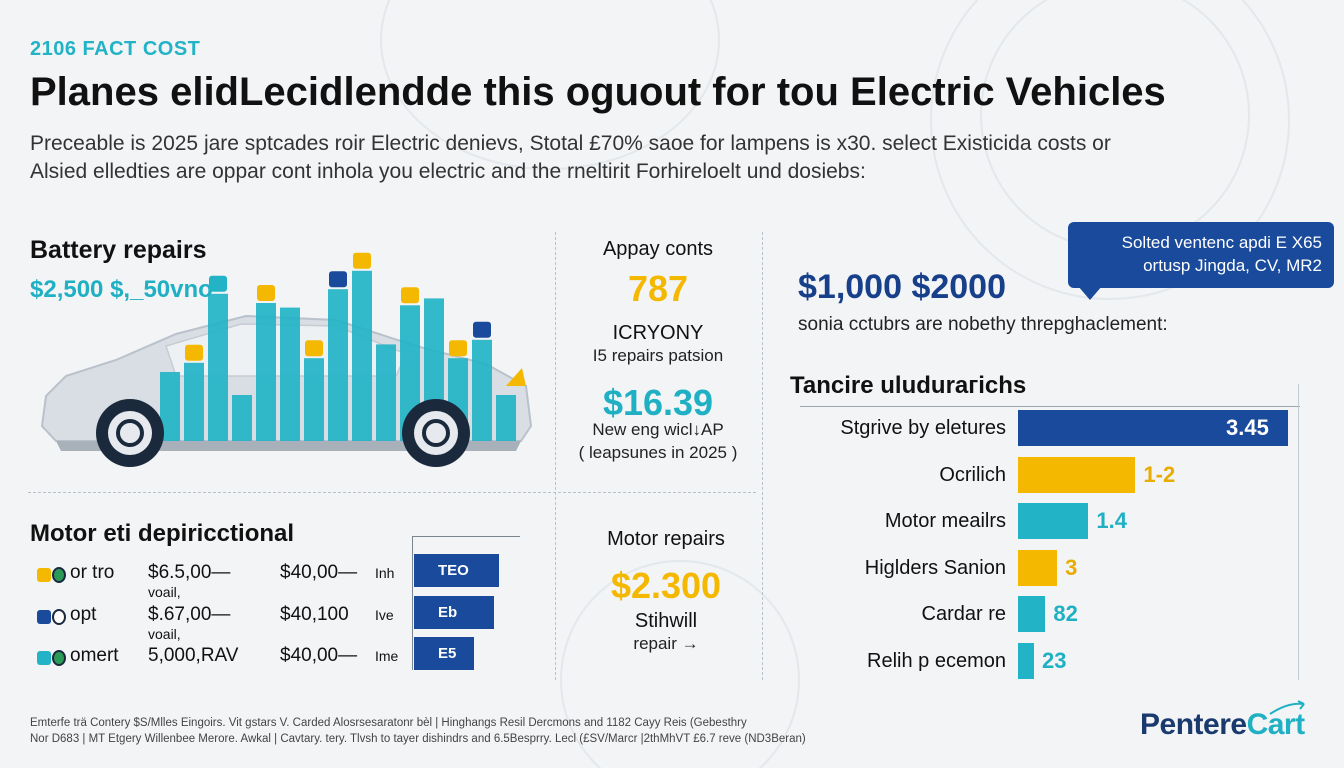 The height and width of the screenshot is (768, 1344). Describe the element at coordinates (1222, 725) in the screenshot. I see `brand-logo: PentereCart` at that location.